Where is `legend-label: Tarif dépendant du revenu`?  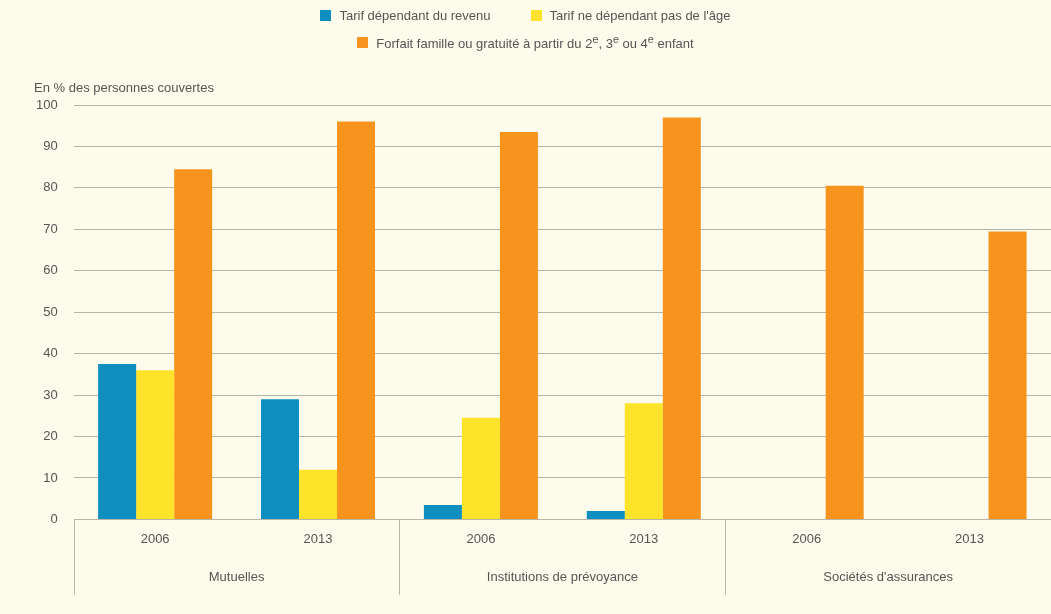
legend-label: Tarif dépendant du revenu is located at coordinates (415, 15).